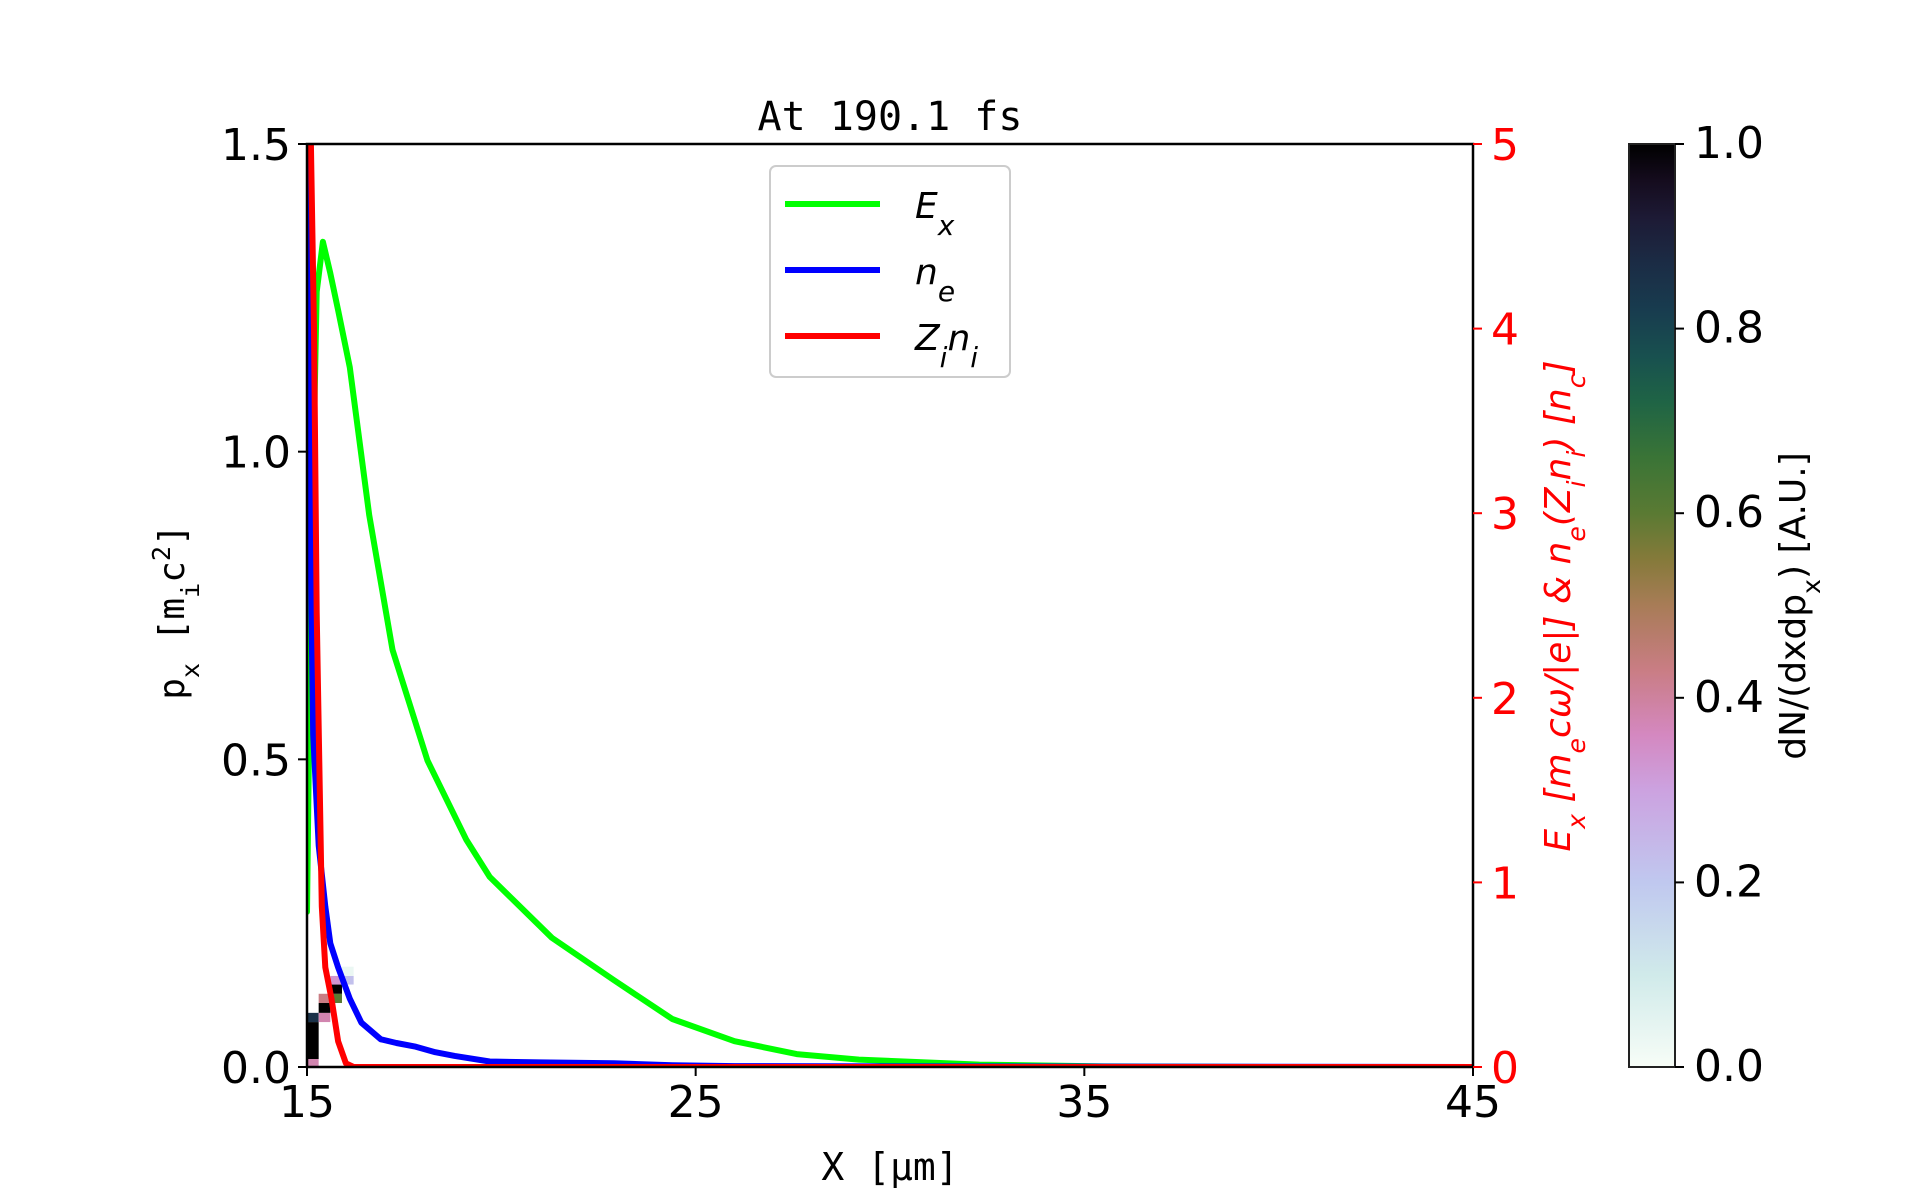 Image resolution: width=1920 pixels, height=1200 pixels. I want to click on y-axis-label-left: px [mic2], so click(176, 612).